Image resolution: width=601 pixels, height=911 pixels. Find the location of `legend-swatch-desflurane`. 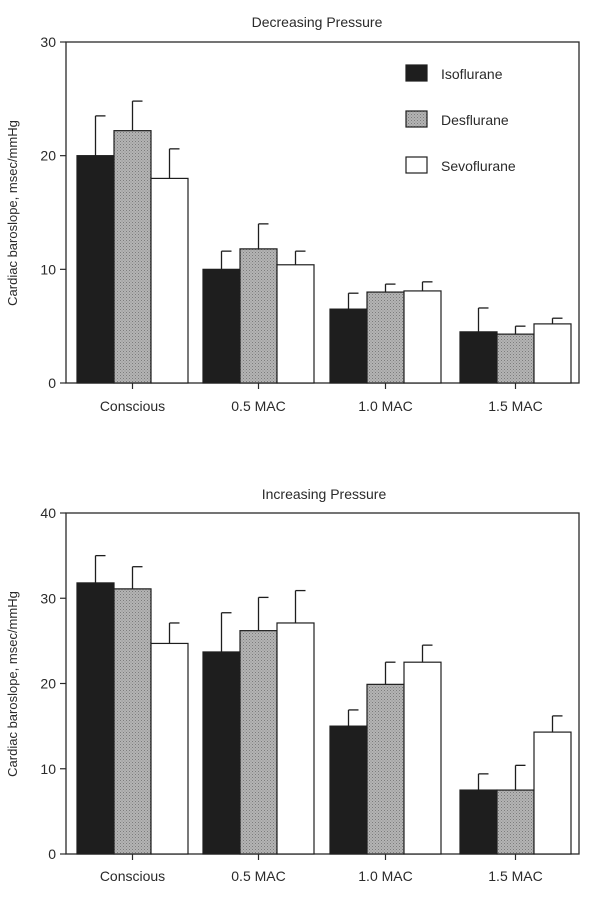

legend-swatch-desflurane is located at coordinates (416, 119).